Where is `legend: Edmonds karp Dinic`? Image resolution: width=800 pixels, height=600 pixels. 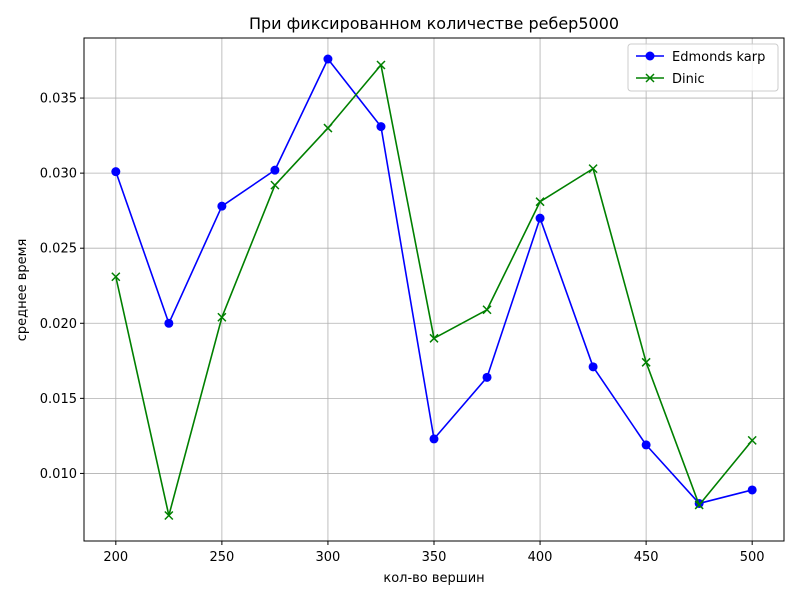
legend: Edmonds karp Dinic is located at coordinates (703, 67).